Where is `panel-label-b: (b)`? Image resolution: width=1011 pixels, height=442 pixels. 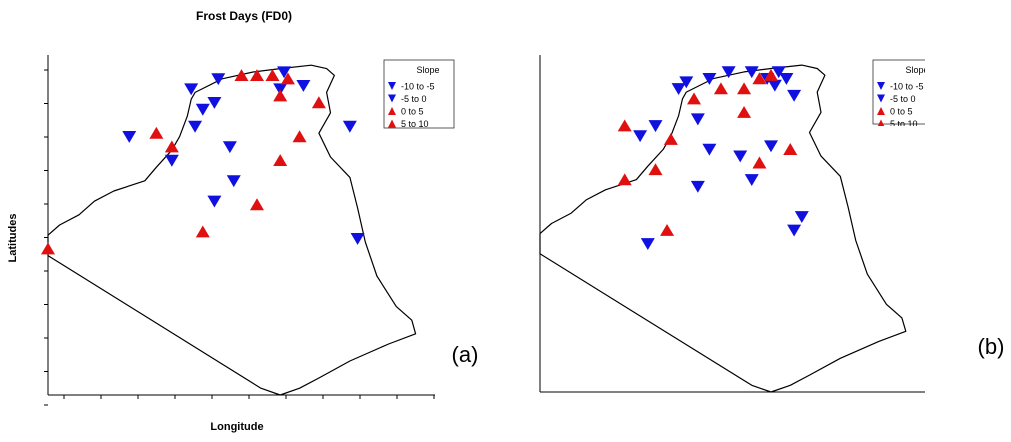 panel-label-b: (b) is located at coordinates (991, 346).